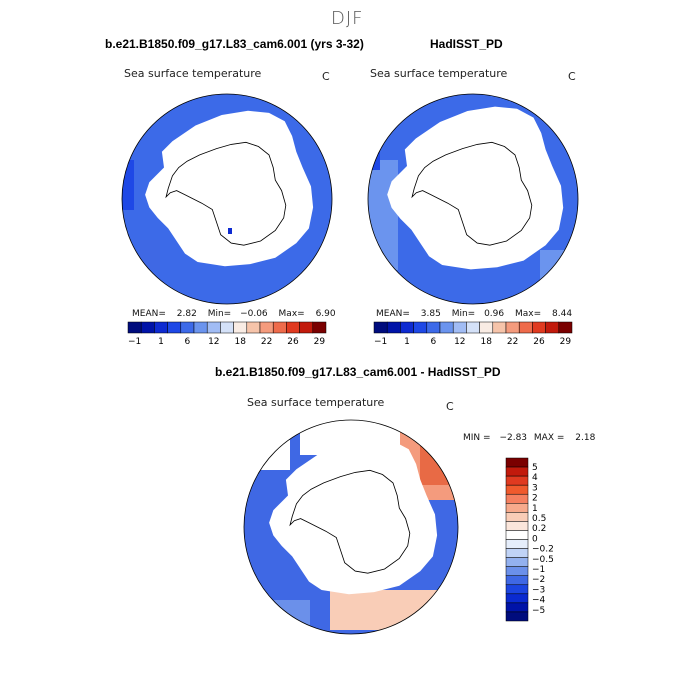 The image size is (700, 700). What do you see at coordinates (466, 44) in the screenshot?
I see `panel-header-obs: HadISST_PD` at bounding box center [466, 44].